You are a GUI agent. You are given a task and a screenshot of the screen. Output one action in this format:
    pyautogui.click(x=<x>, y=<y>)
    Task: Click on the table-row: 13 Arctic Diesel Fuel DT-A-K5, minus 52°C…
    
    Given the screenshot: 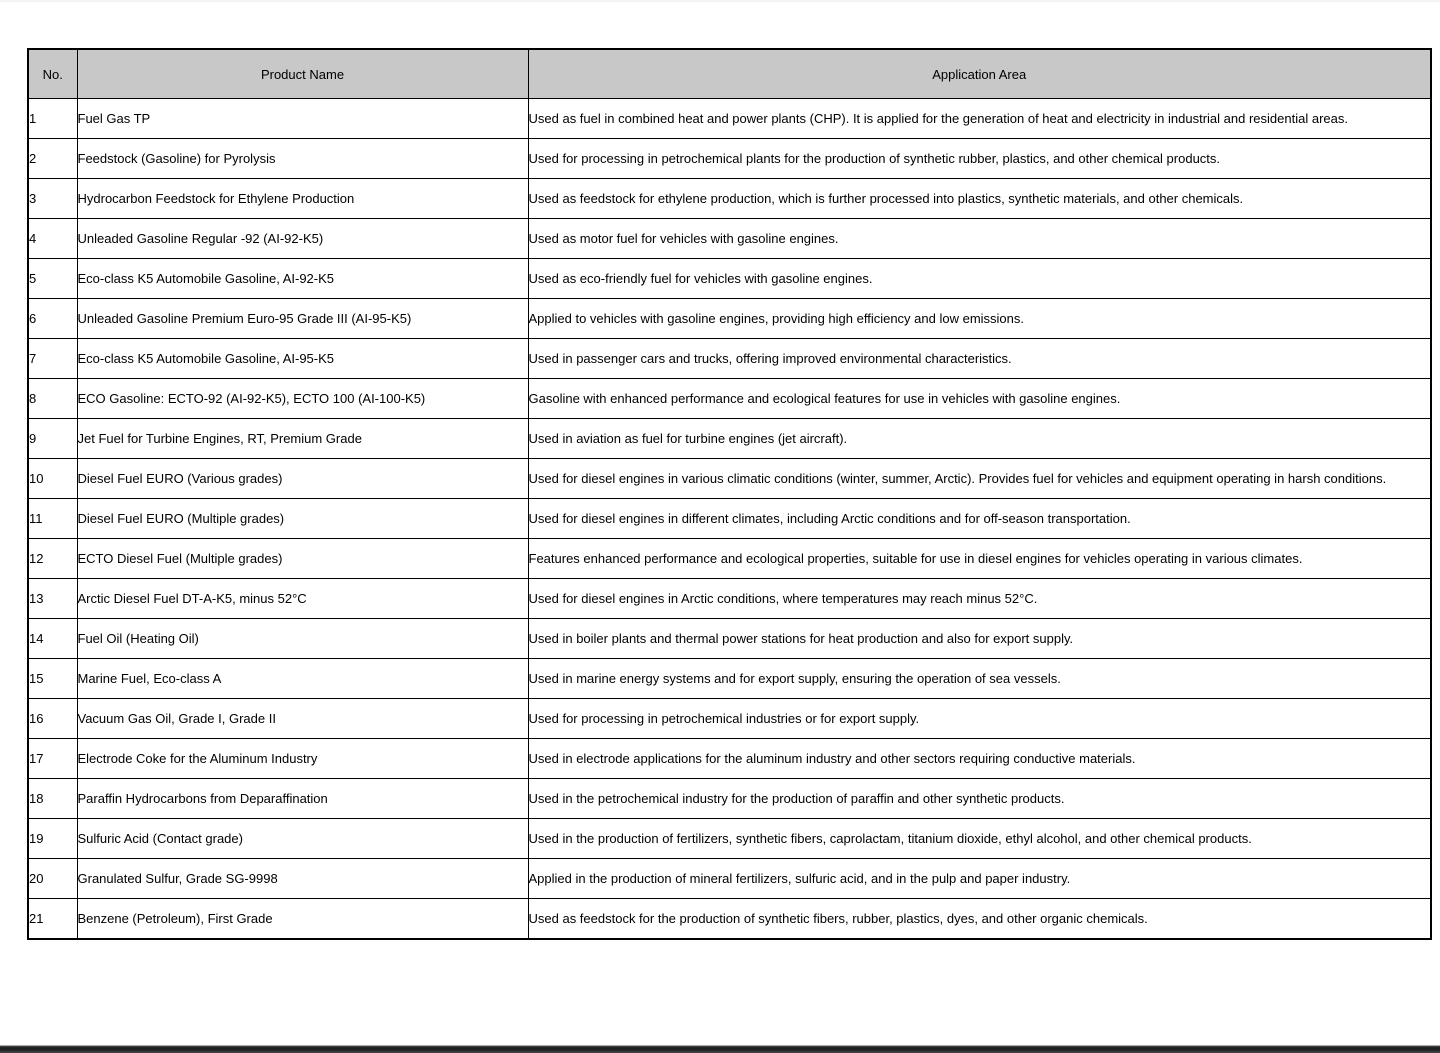 What is the action you would take?
    pyautogui.click(x=729, y=598)
    